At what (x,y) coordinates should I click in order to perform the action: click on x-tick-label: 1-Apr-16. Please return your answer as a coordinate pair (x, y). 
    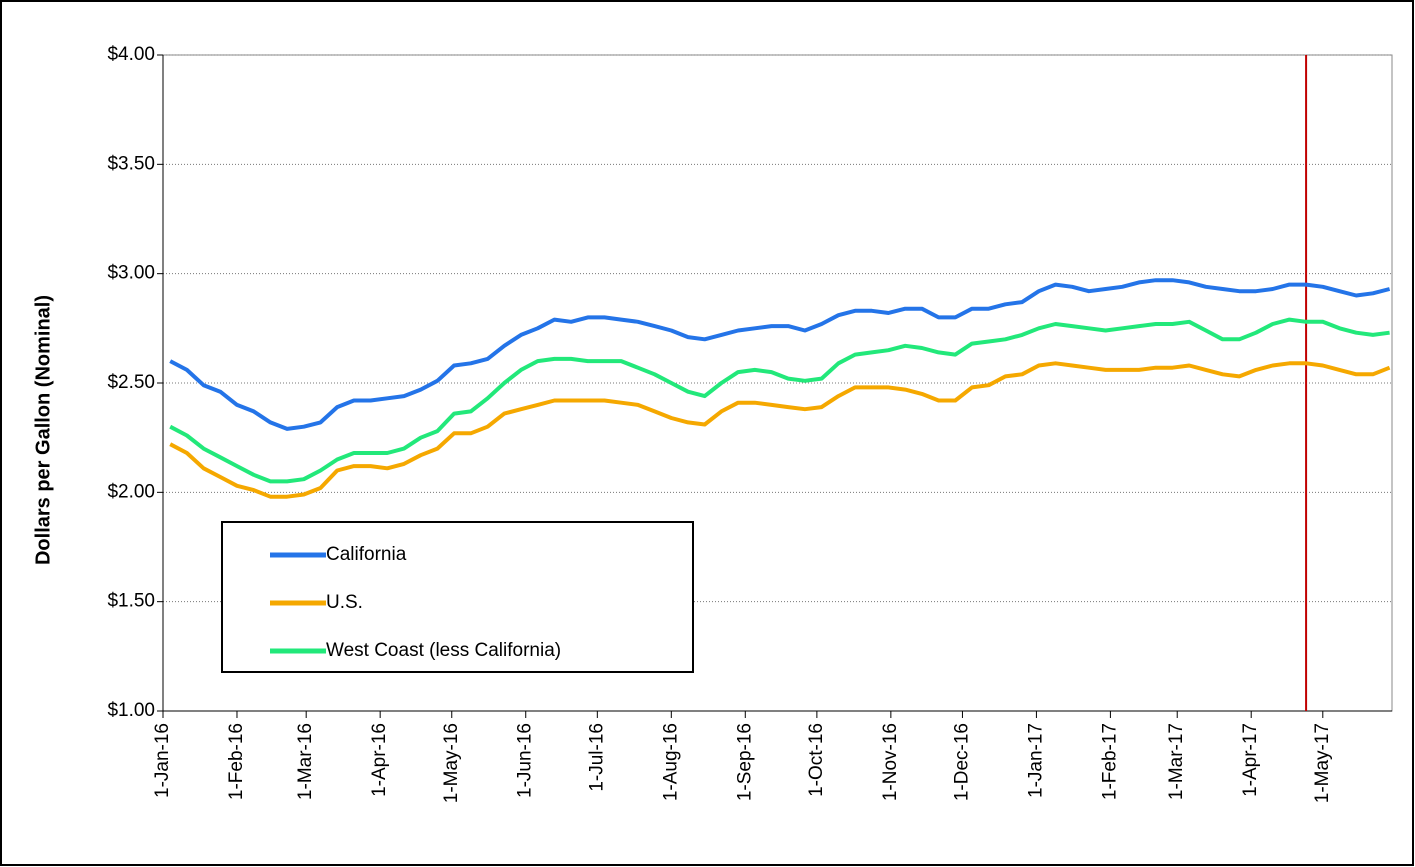
    Looking at the image, I should click on (379, 760).